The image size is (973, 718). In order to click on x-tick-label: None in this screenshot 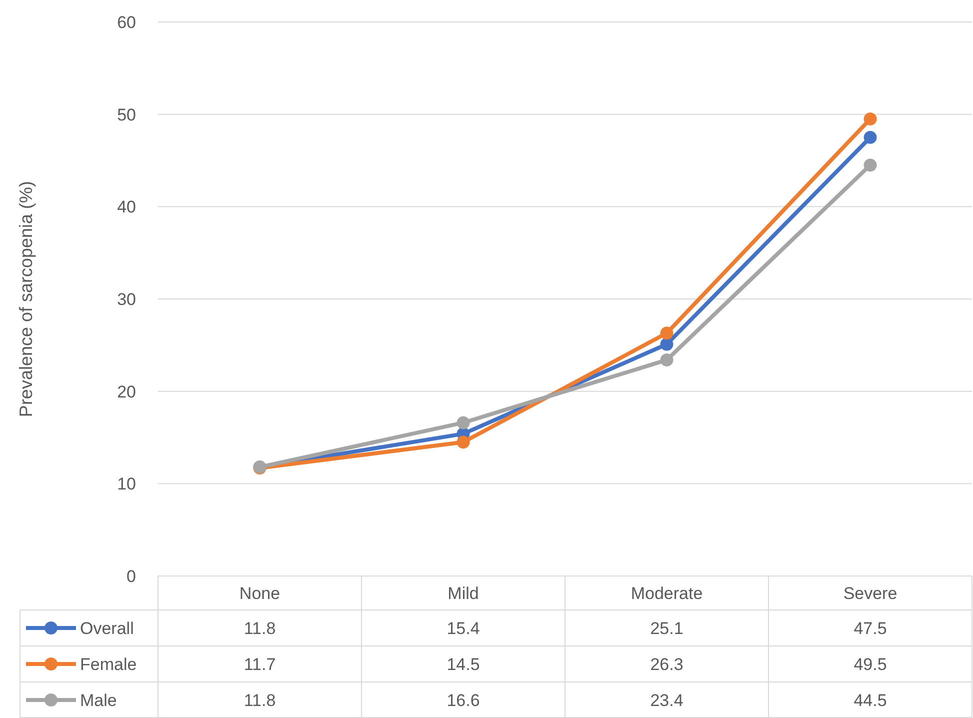, I will do `click(259, 593)`.